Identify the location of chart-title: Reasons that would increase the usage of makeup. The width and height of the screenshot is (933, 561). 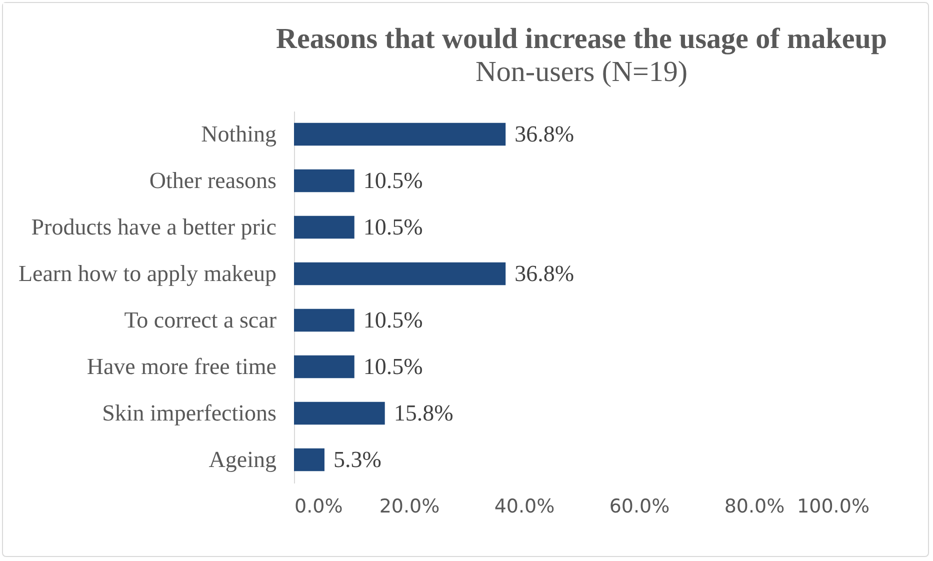
(581, 39).